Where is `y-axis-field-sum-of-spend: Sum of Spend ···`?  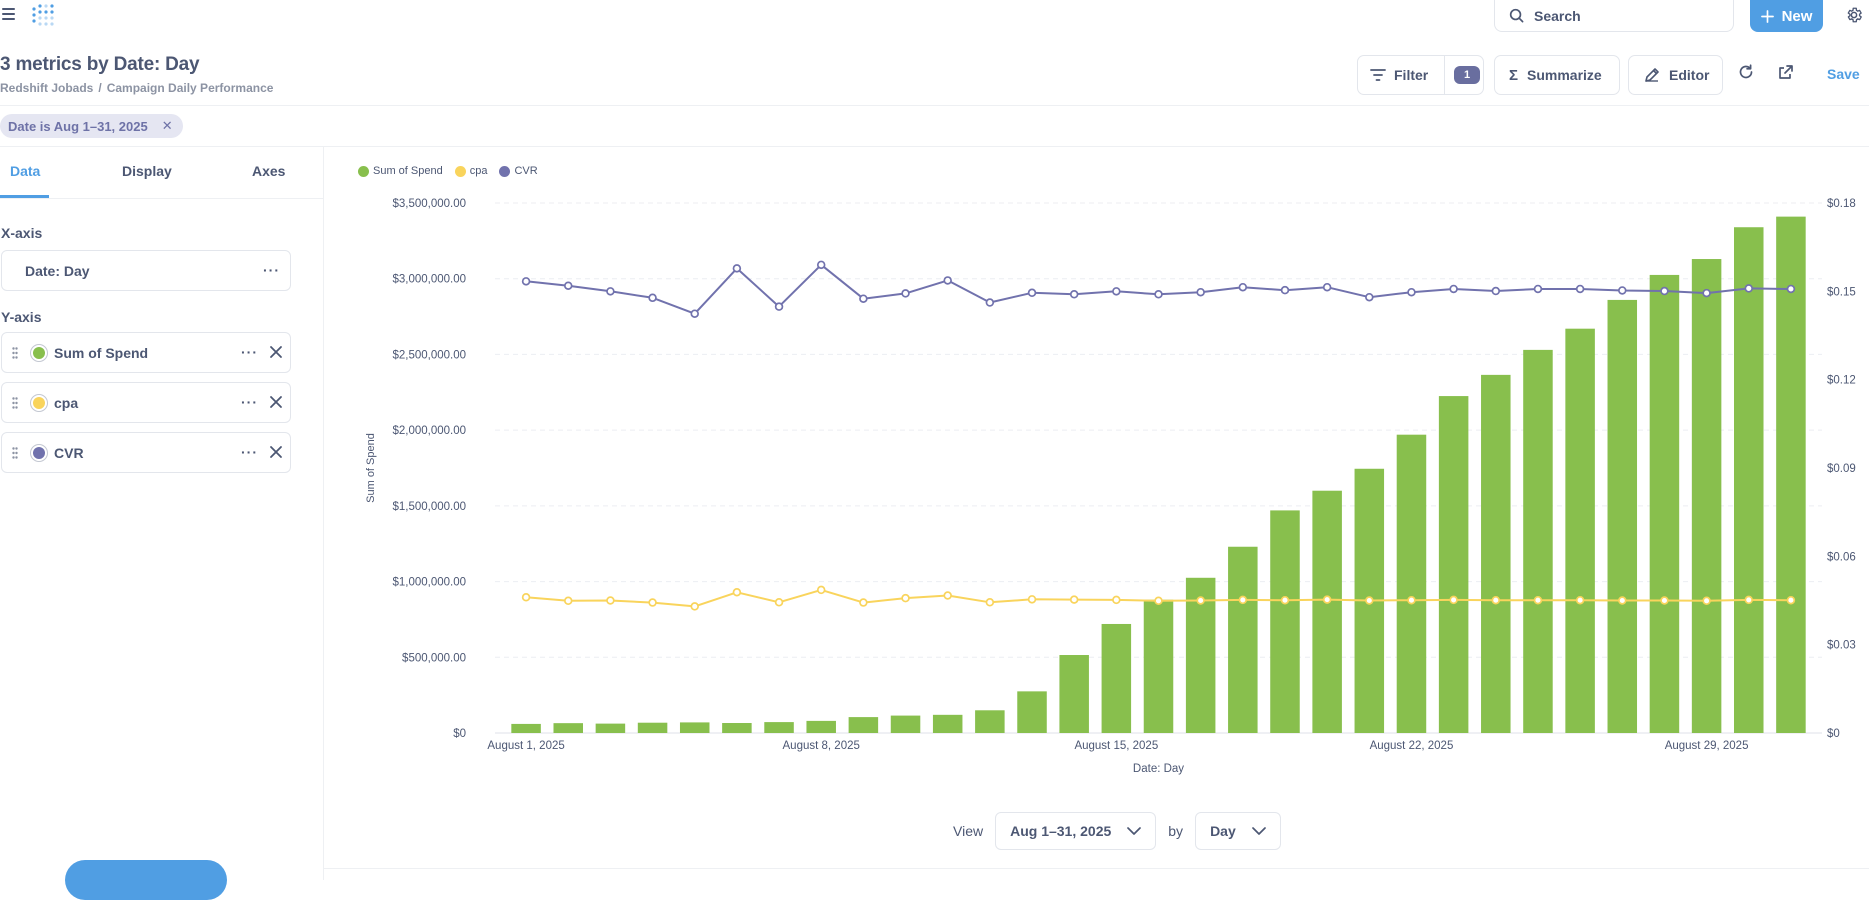
y-axis-field-sum-of-spend: Sum of Spend ··· is located at coordinates (146, 352).